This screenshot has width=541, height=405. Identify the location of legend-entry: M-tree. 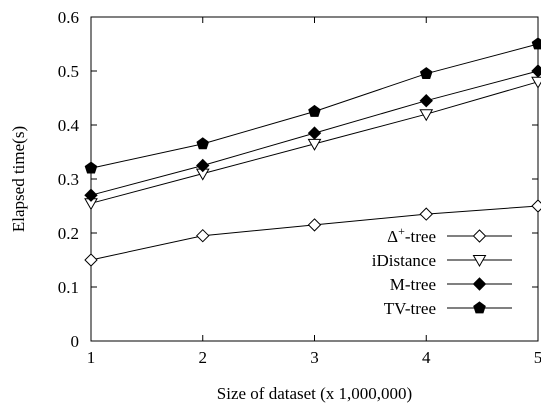
(451, 284).